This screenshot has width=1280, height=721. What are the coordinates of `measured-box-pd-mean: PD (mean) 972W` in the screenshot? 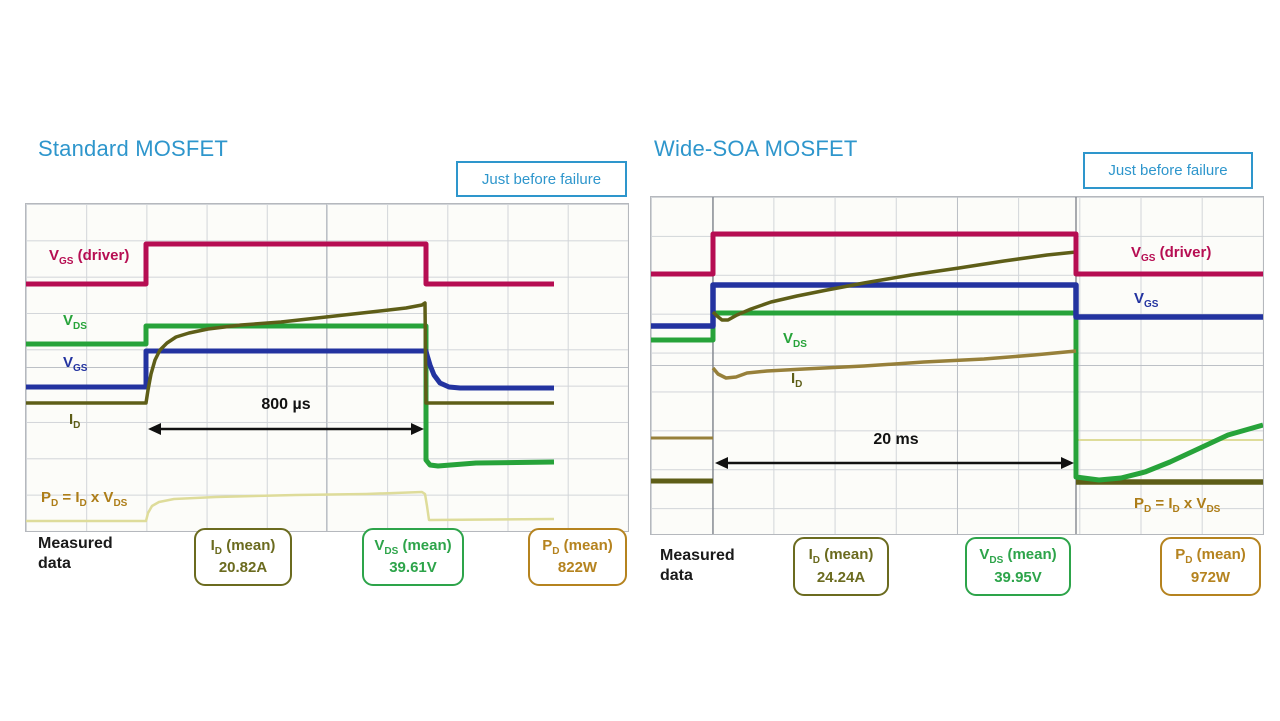 It's located at (1210, 566).